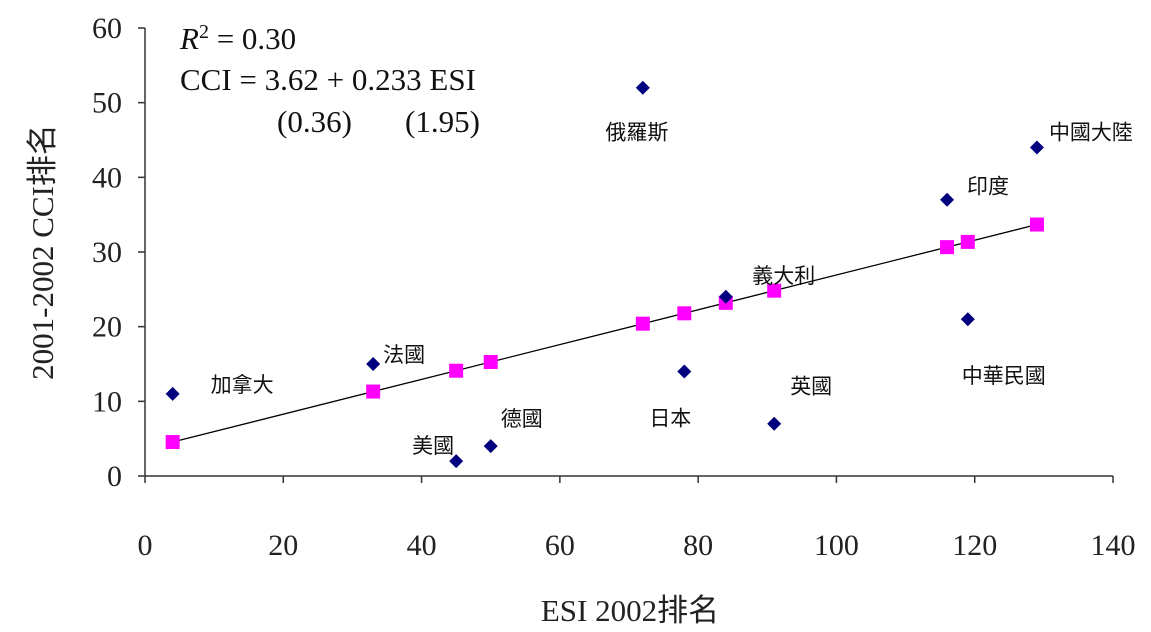 This screenshot has height=632, width=1151. I want to click on y-tick-label: 60, so click(107, 28).